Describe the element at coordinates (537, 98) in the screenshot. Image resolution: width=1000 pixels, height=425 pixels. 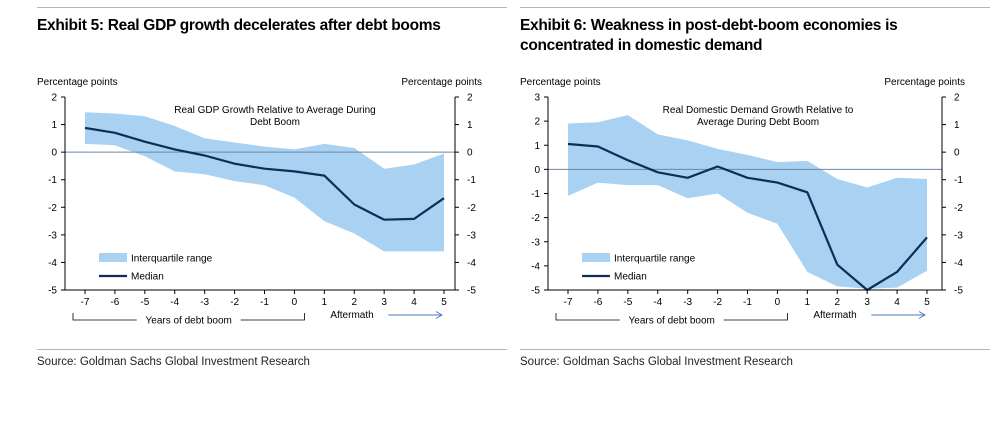
I see `left-tick-label: 3` at that location.